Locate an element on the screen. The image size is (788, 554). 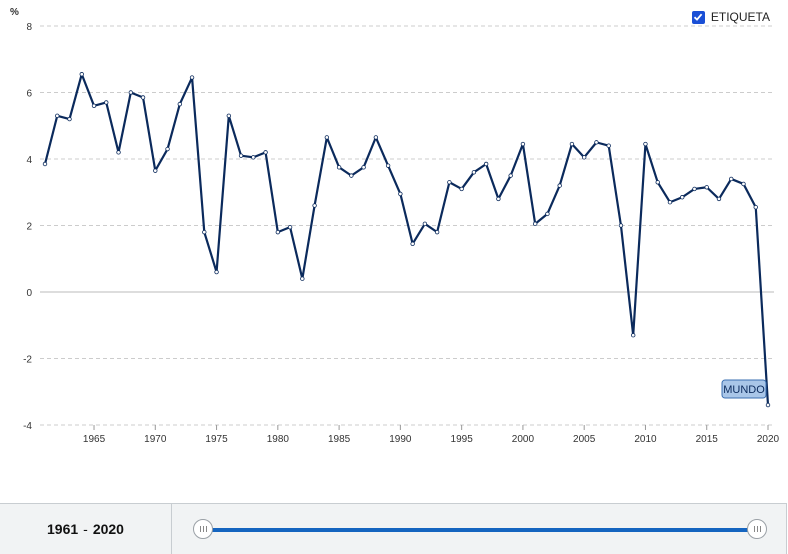
x-tick-label: 1995 is located at coordinates (462, 439).